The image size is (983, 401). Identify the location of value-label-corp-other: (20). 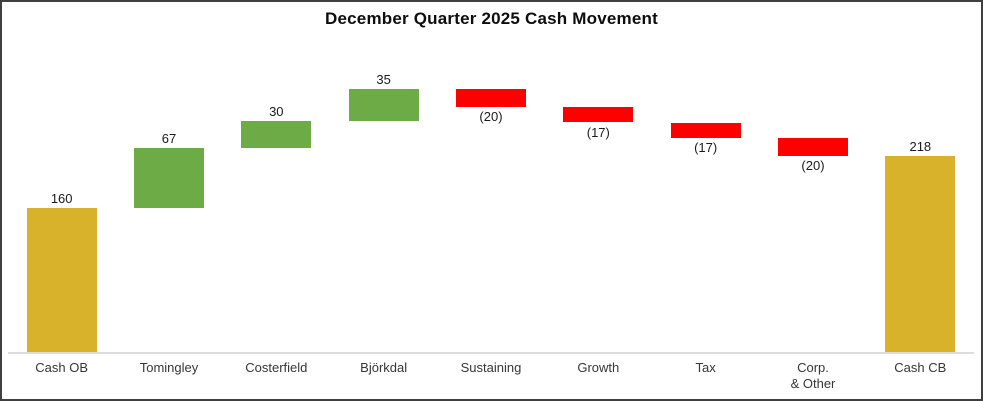
(813, 165).